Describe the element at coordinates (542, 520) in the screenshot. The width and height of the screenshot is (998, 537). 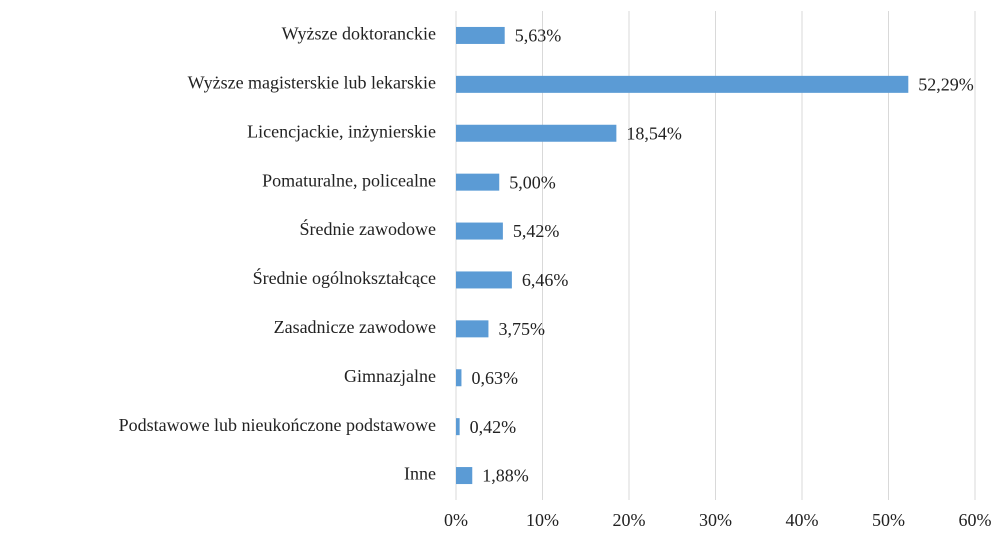
I see `x-tick-label: 10%` at that location.